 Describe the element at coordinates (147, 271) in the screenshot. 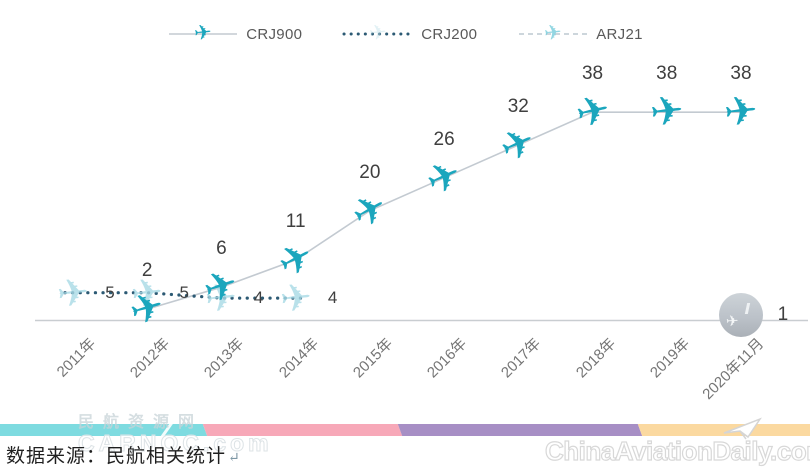

I see `crj900-value-label: 2` at that location.